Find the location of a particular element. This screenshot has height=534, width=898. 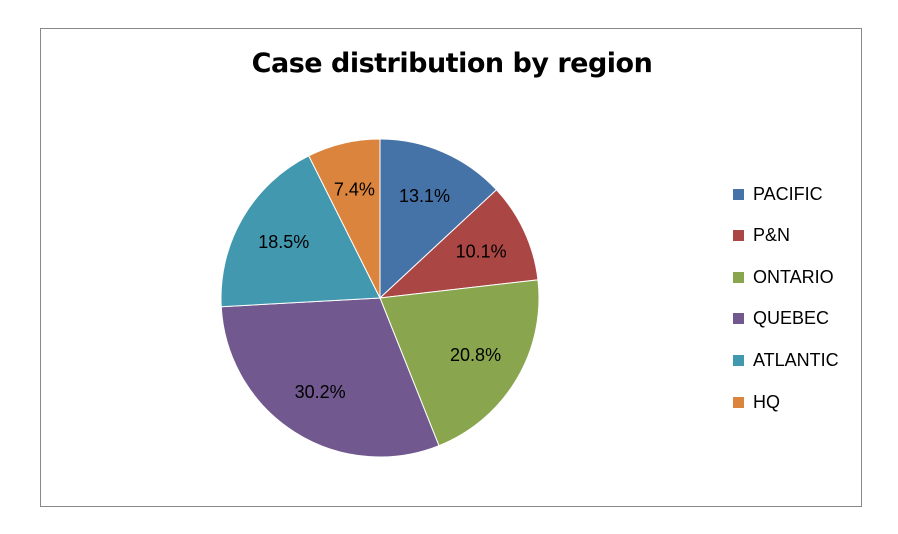

legend-item: P&N is located at coordinates (762, 235).